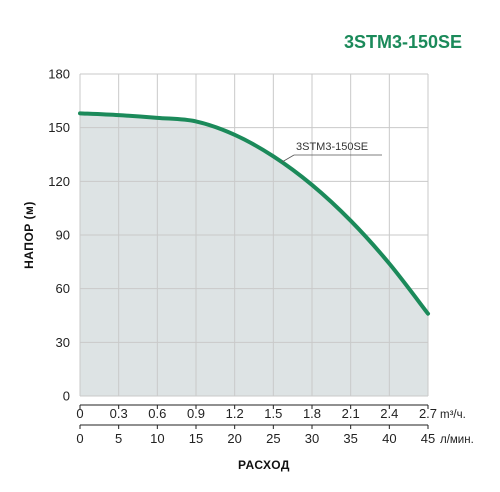 The width and height of the screenshot is (500, 492). Describe the element at coordinates (63, 342) in the screenshot. I see `y-tick-label: 30` at that location.